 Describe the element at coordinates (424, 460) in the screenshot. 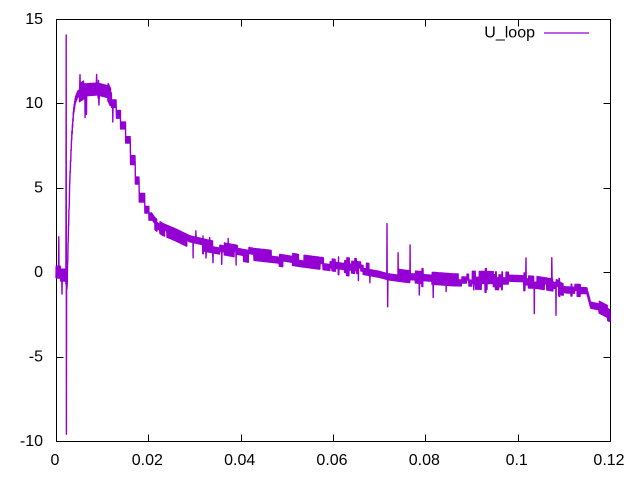

I see `svg-text: 0.08` at that location.